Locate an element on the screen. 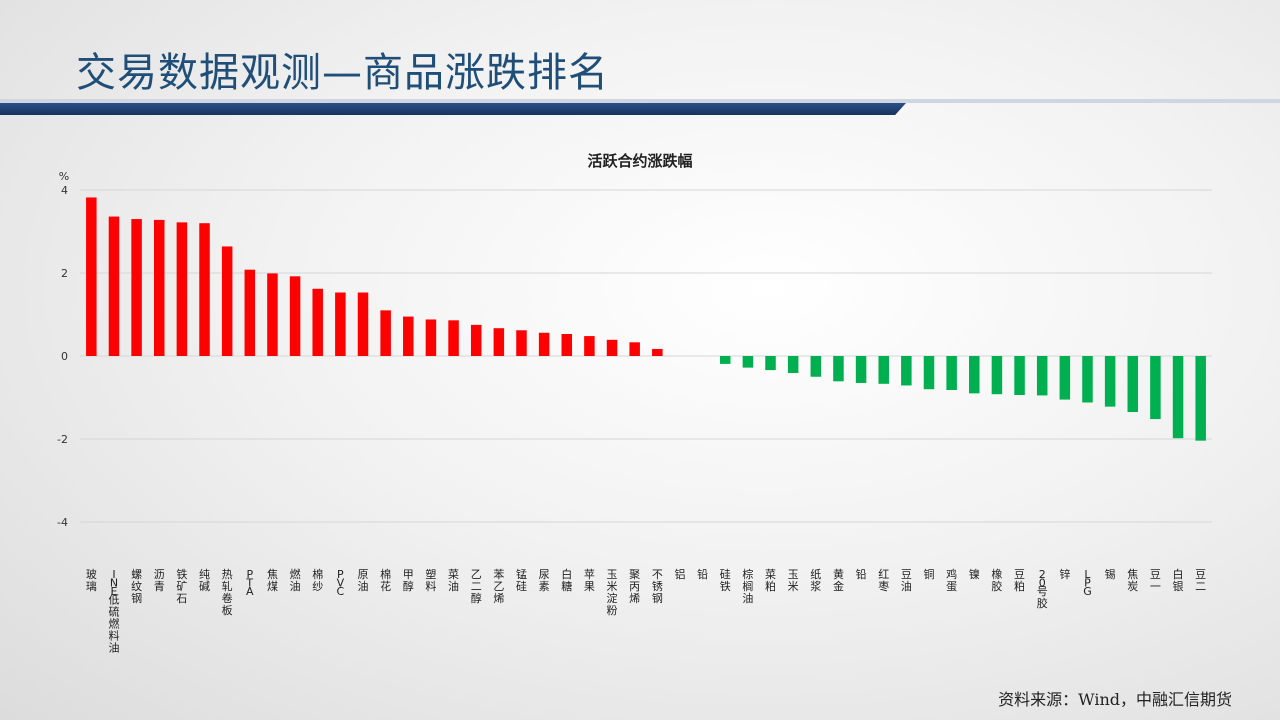 The width and height of the screenshot is (1280, 720). x-tick-label: 原油 is located at coordinates (363, 580).